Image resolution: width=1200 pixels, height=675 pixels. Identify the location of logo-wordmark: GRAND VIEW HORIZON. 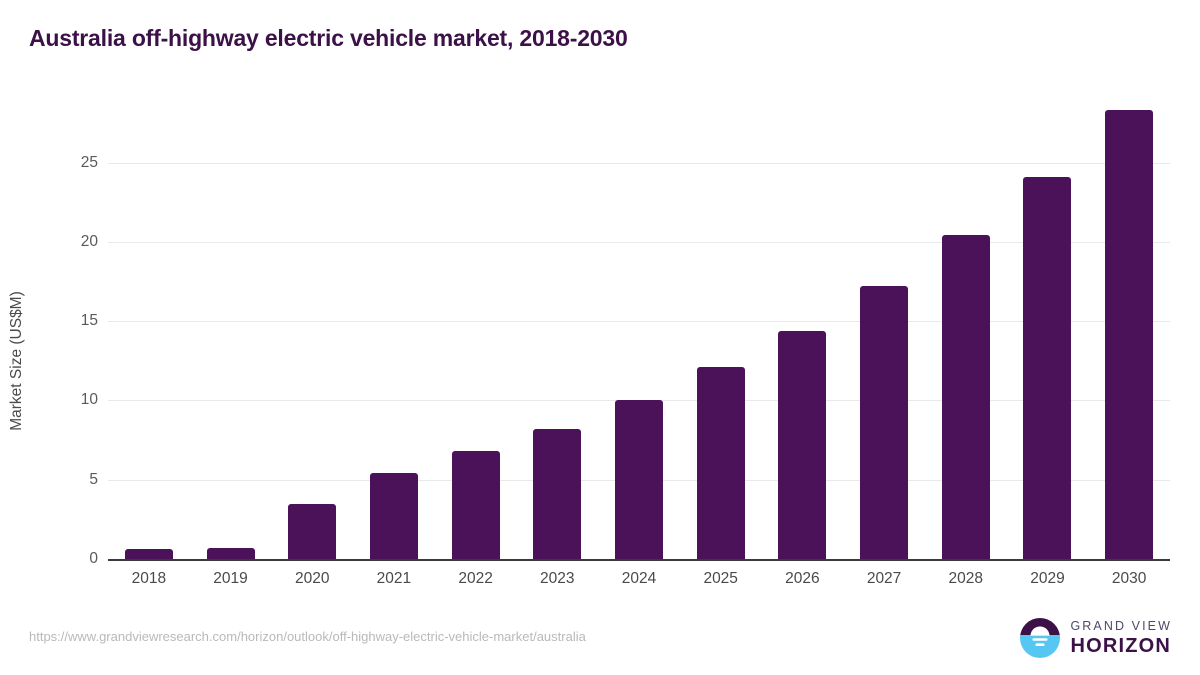
(1121, 638).